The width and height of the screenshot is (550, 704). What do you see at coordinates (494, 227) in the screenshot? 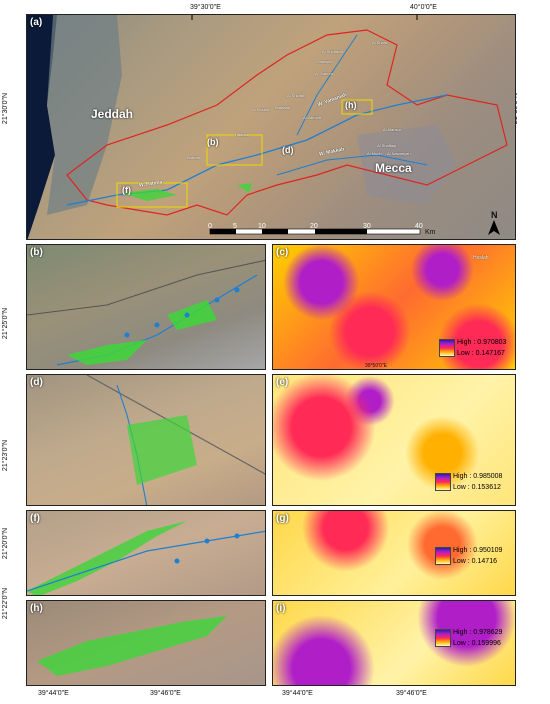
I see `north-arrow-icon` at bounding box center [494, 227].